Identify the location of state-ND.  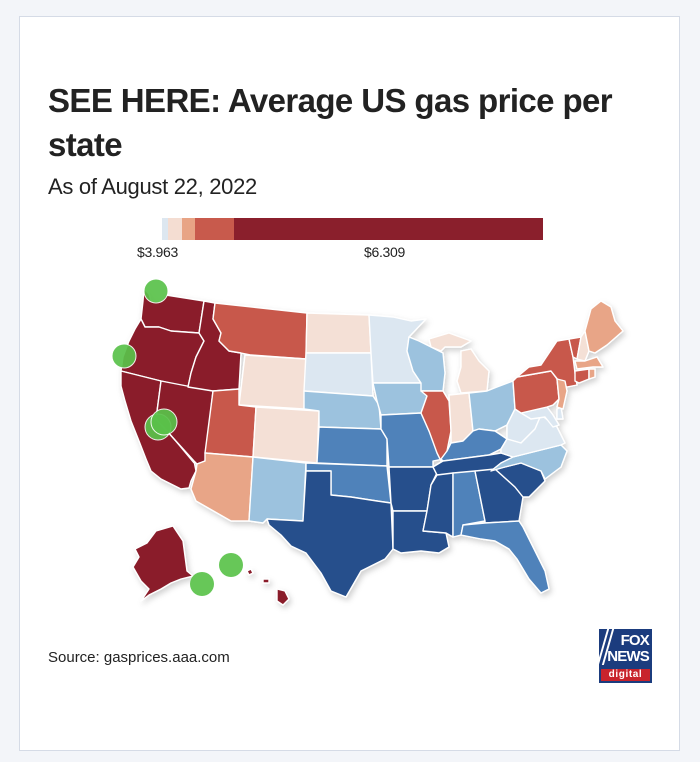
(338, 333).